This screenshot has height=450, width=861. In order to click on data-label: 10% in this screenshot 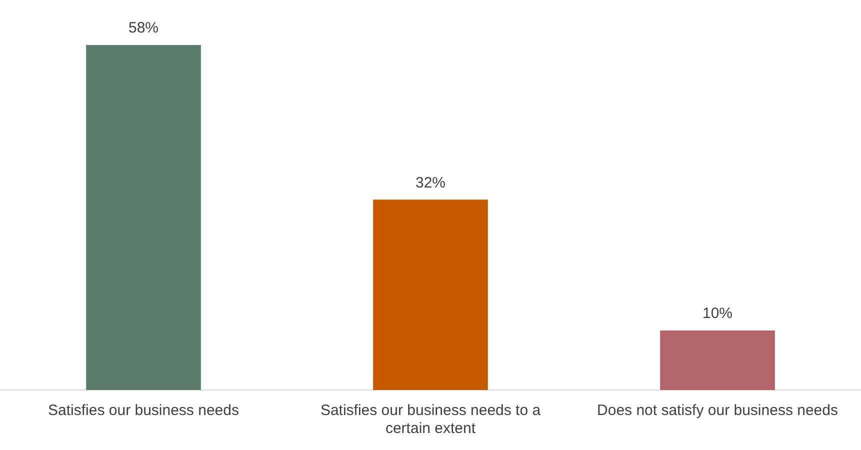, I will do `click(717, 313)`.